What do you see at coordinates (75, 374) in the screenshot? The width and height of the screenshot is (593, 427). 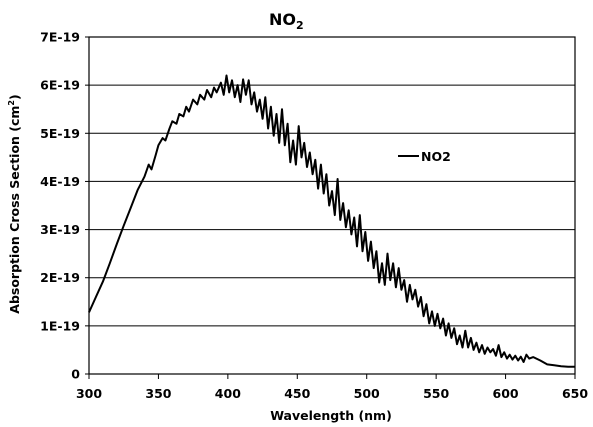 I see `y-tick-label: 0` at bounding box center [75, 374].